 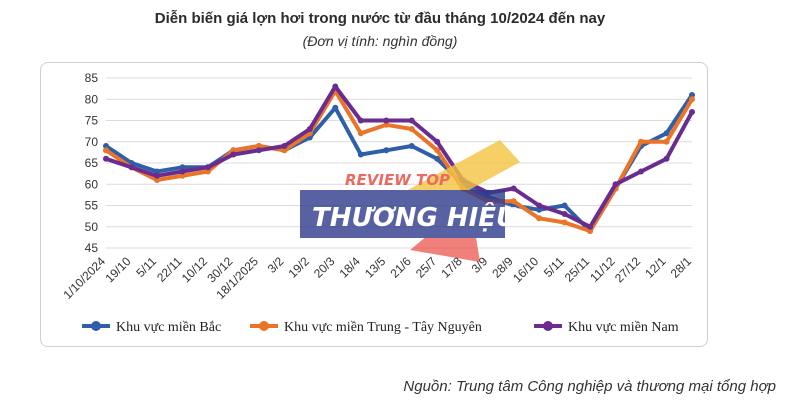 I want to click on y-tick-label: 70, so click(x=92, y=142).